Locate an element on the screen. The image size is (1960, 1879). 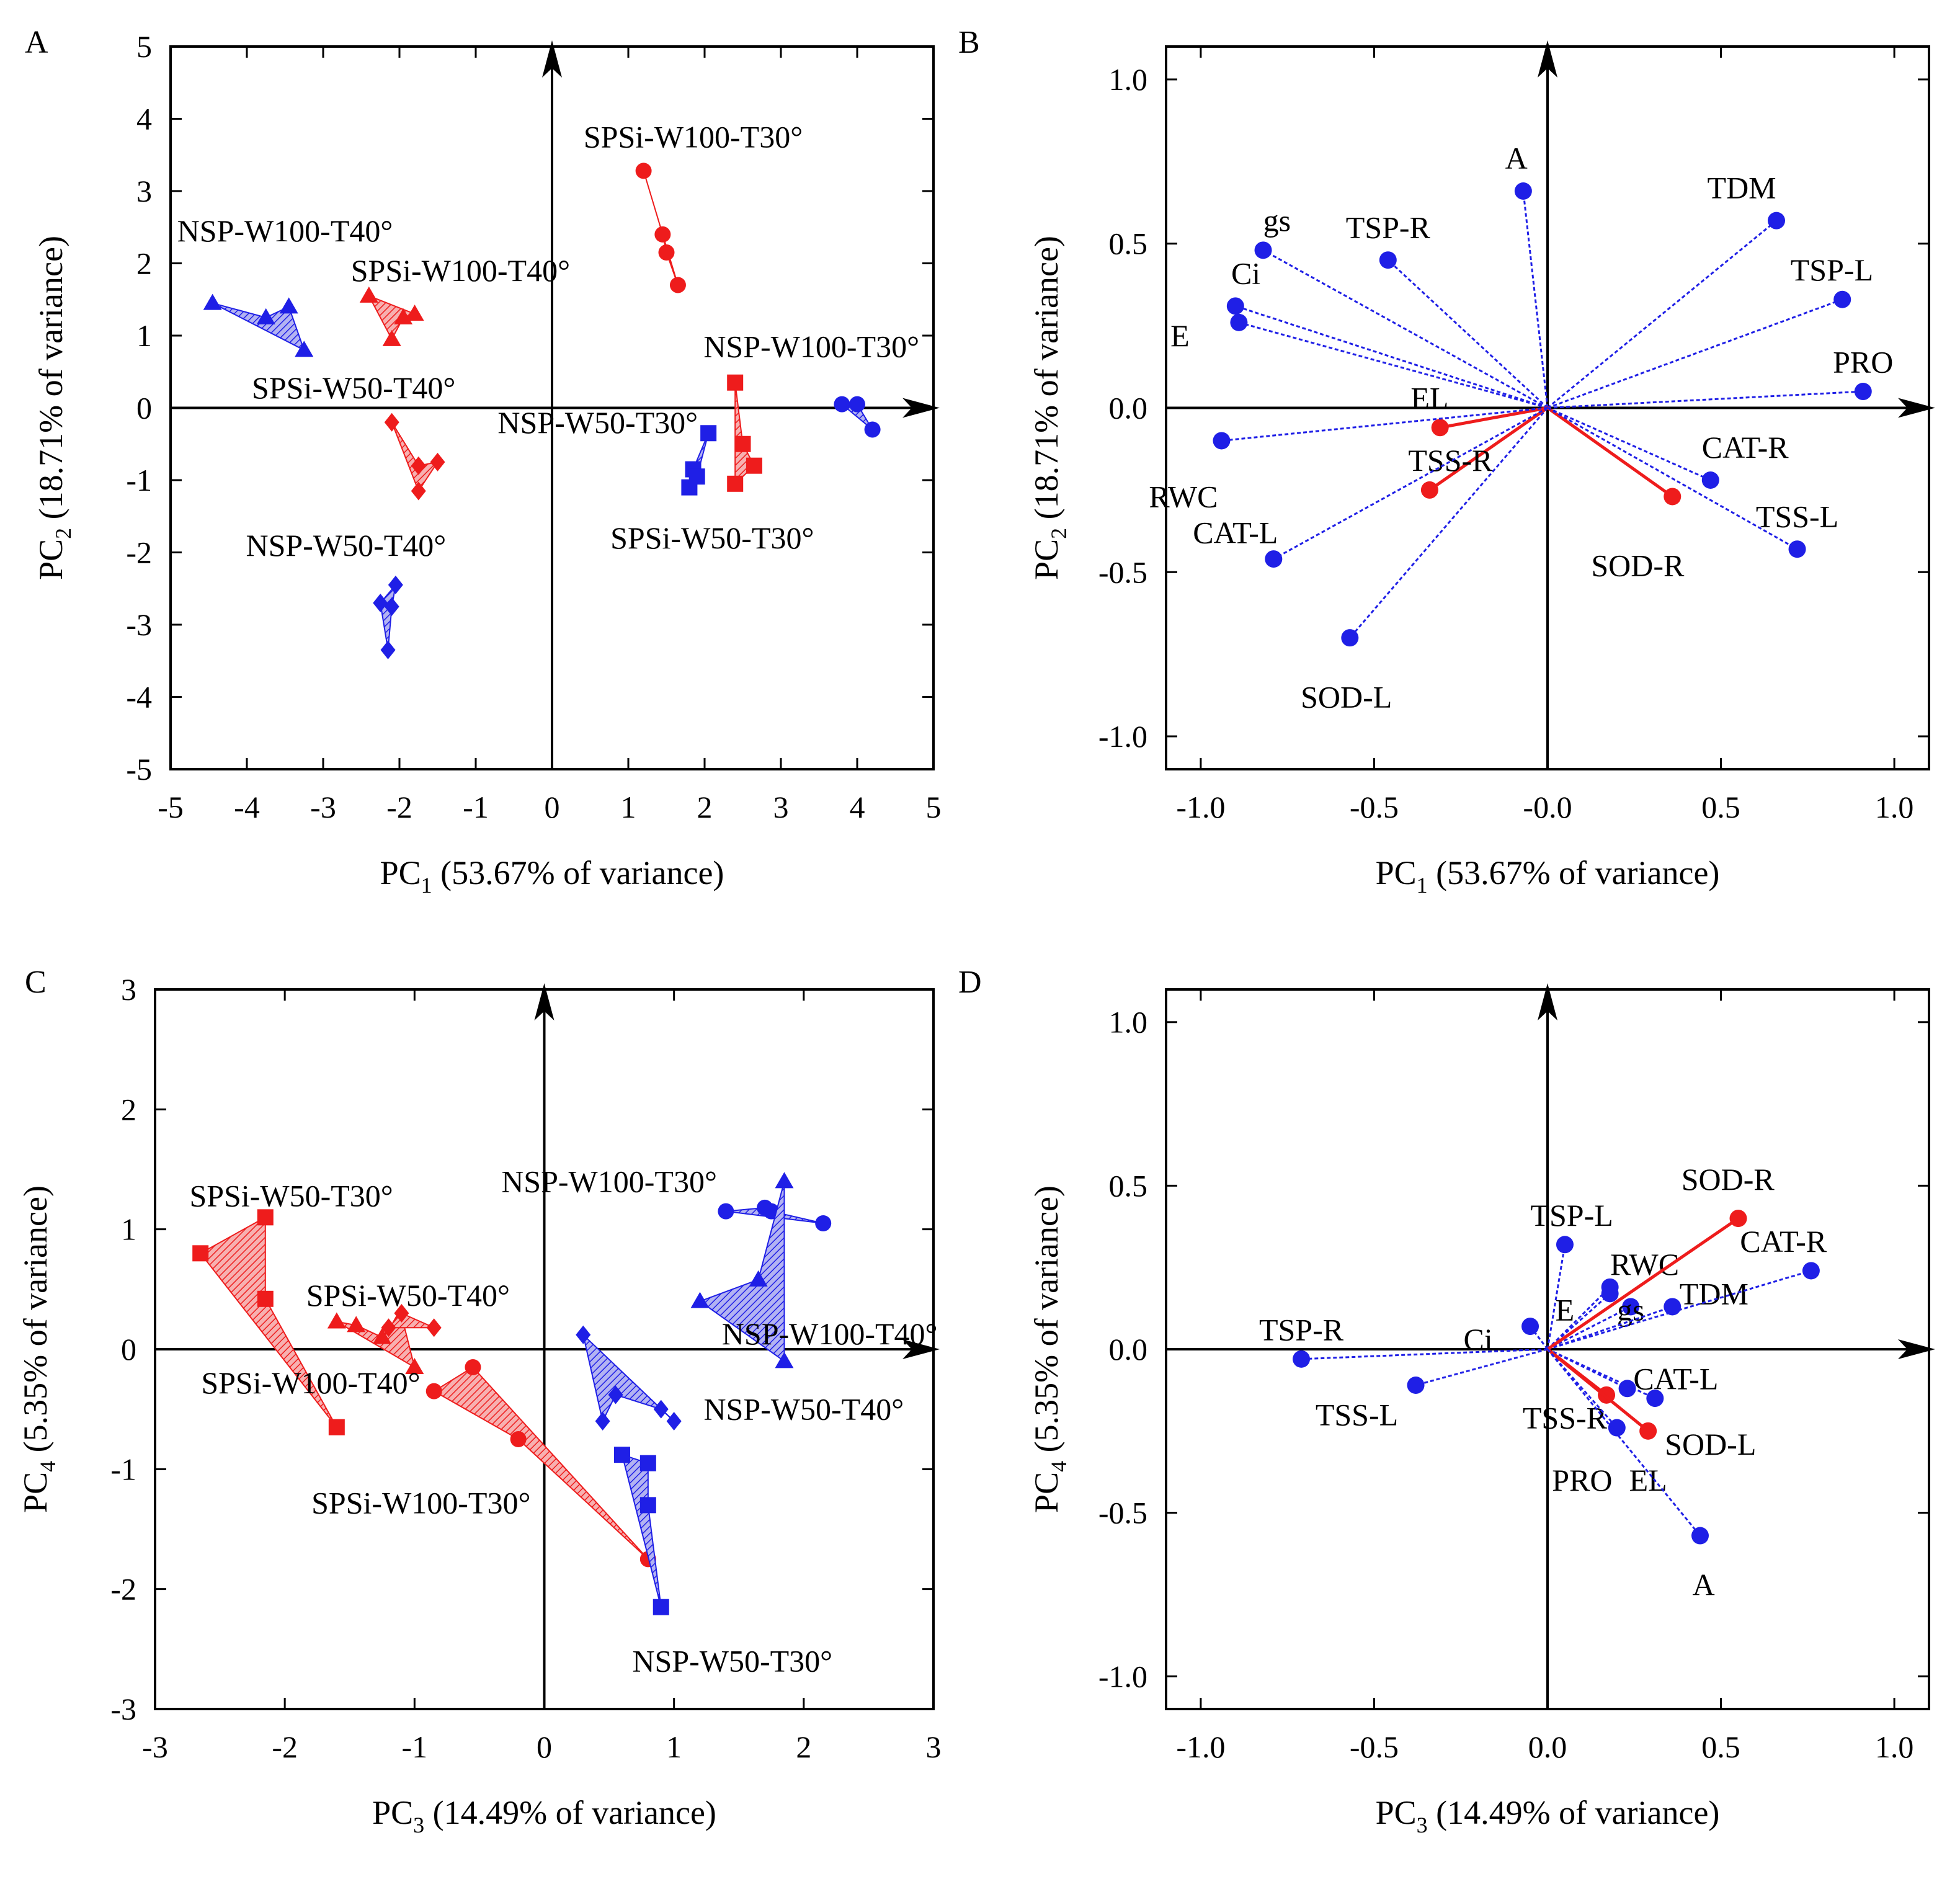
x-tick-label: 1.0 is located at coordinates (1894, 807).